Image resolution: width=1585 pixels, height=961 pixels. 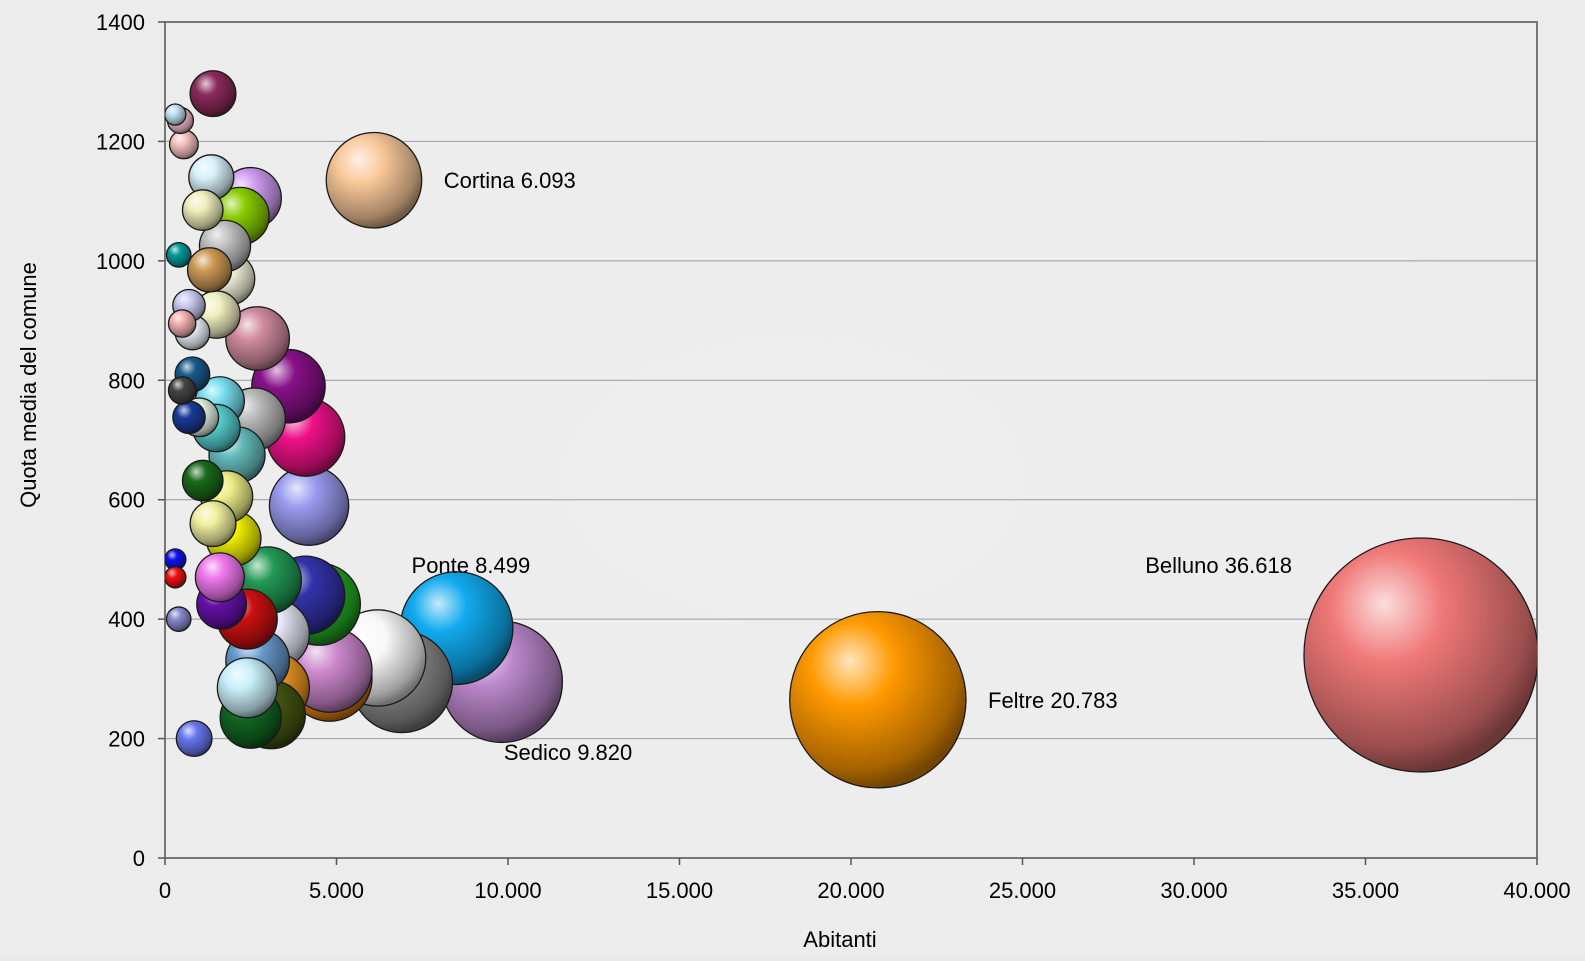 I want to click on x-tick-label: 5.000, so click(x=336, y=890).